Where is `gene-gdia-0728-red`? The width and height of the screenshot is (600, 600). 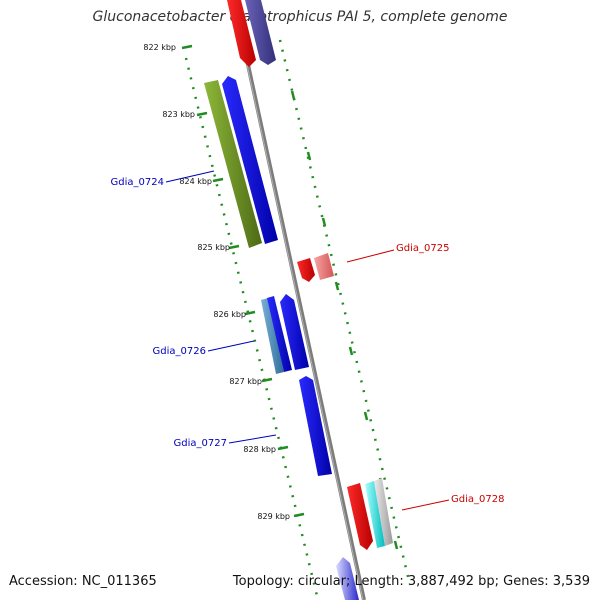
gene-gdia-0728-red is located at coordinates (360, 516).